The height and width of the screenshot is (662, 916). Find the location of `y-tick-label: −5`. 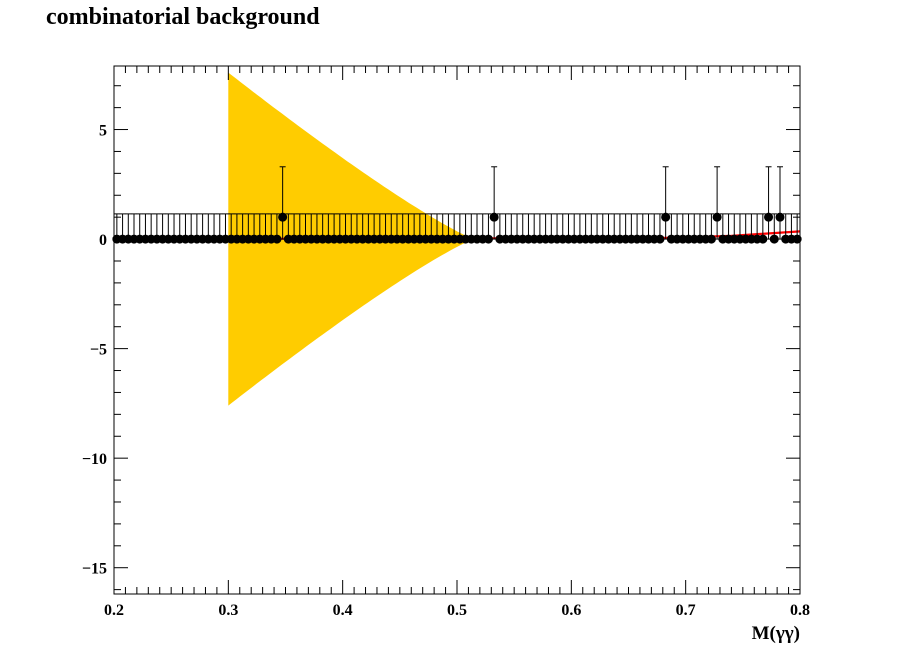

y-tick-label: −5 is located at coordinates (98, 350).